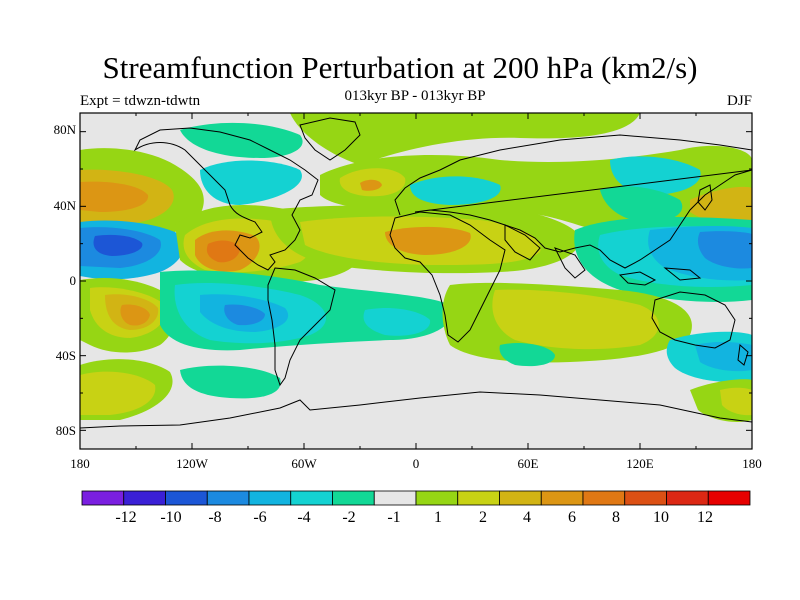 The height and width of the screenshot is (600, 800). What do you see at coordinates (397, 322) in the screenshot?
I see `contour-south-atlantic-cyan` at bounding box center [397, 322].